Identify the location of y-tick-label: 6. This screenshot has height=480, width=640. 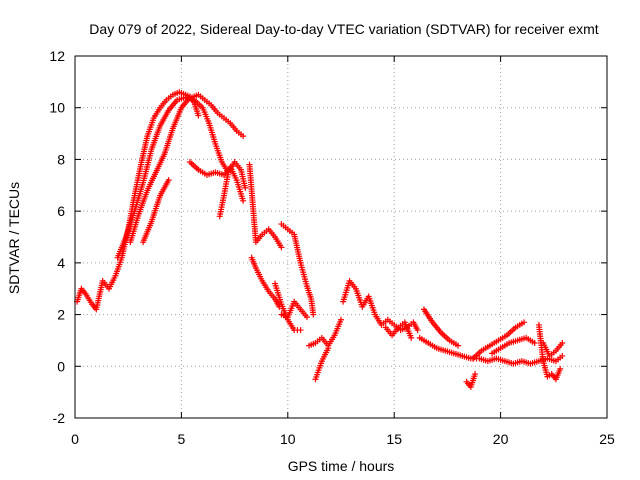
(61, 211).